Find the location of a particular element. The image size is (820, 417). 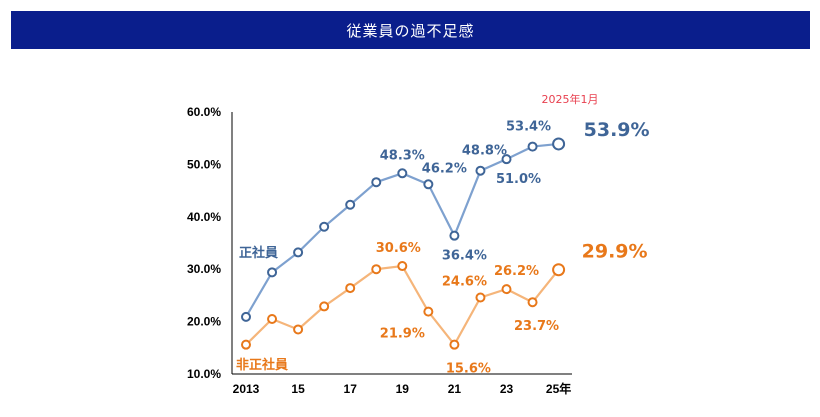

data-label-regular: 48.8% is located at coordinates (484, 151).